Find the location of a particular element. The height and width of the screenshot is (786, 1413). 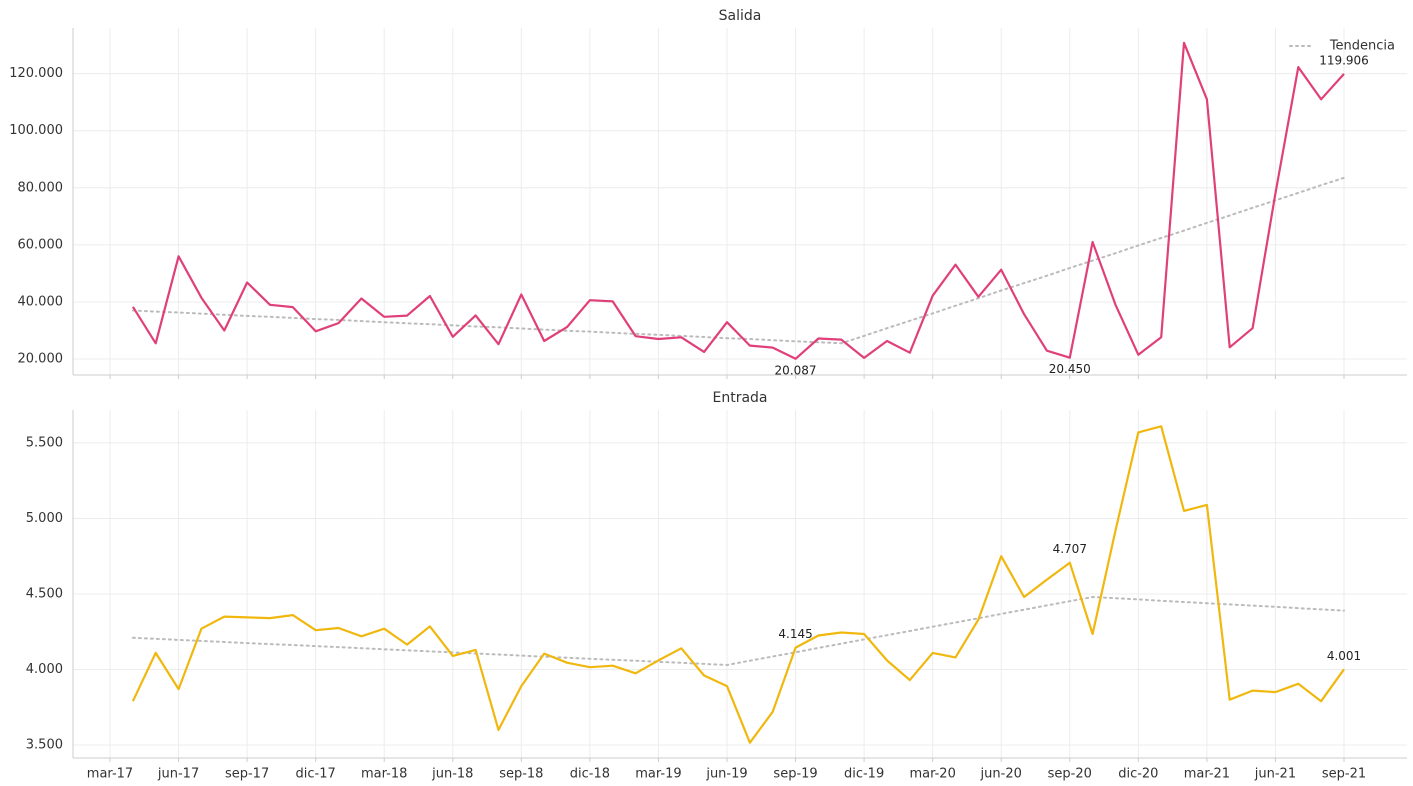

x-tick-label: mar-20 is located at coordinates (932, 774).